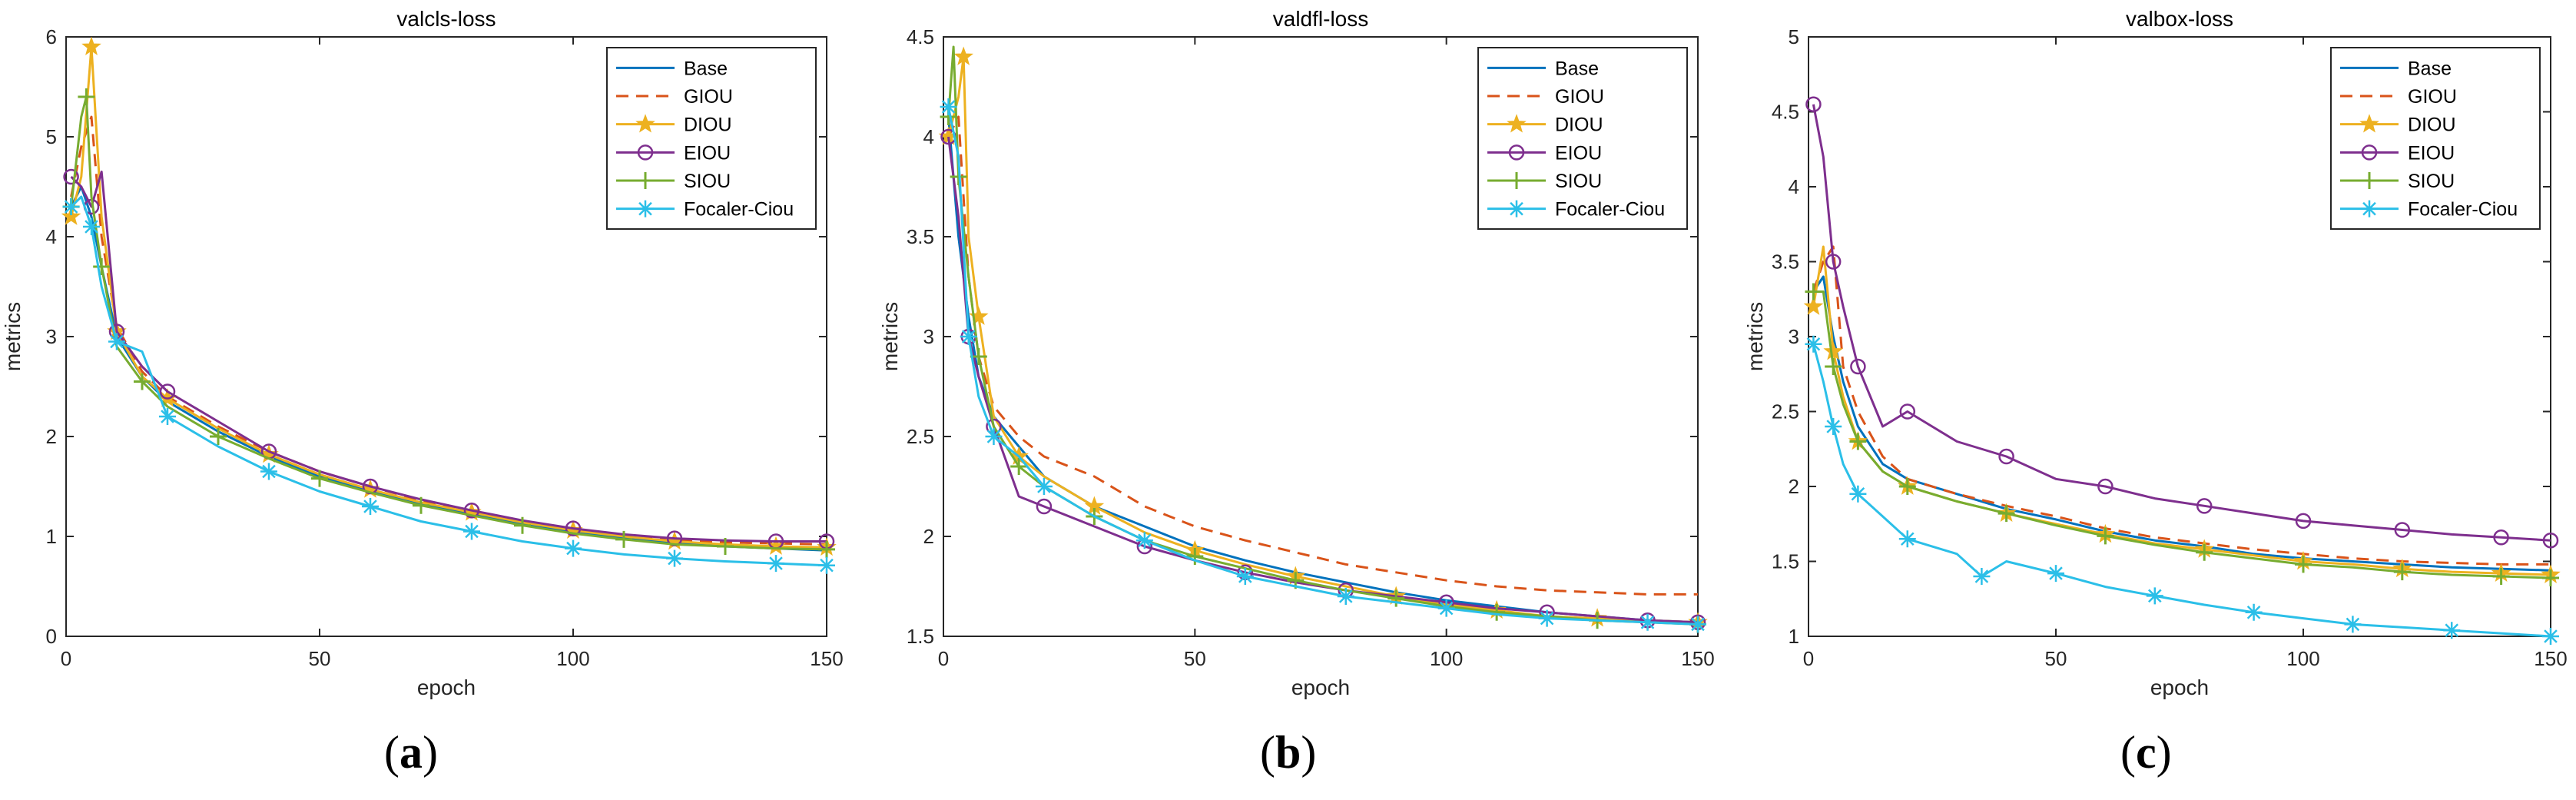 This screenshot has width=2576, height=800. Describe the element at coordinates (706, 68) in the screenshot. I see `legend-entry: Base` at that location.